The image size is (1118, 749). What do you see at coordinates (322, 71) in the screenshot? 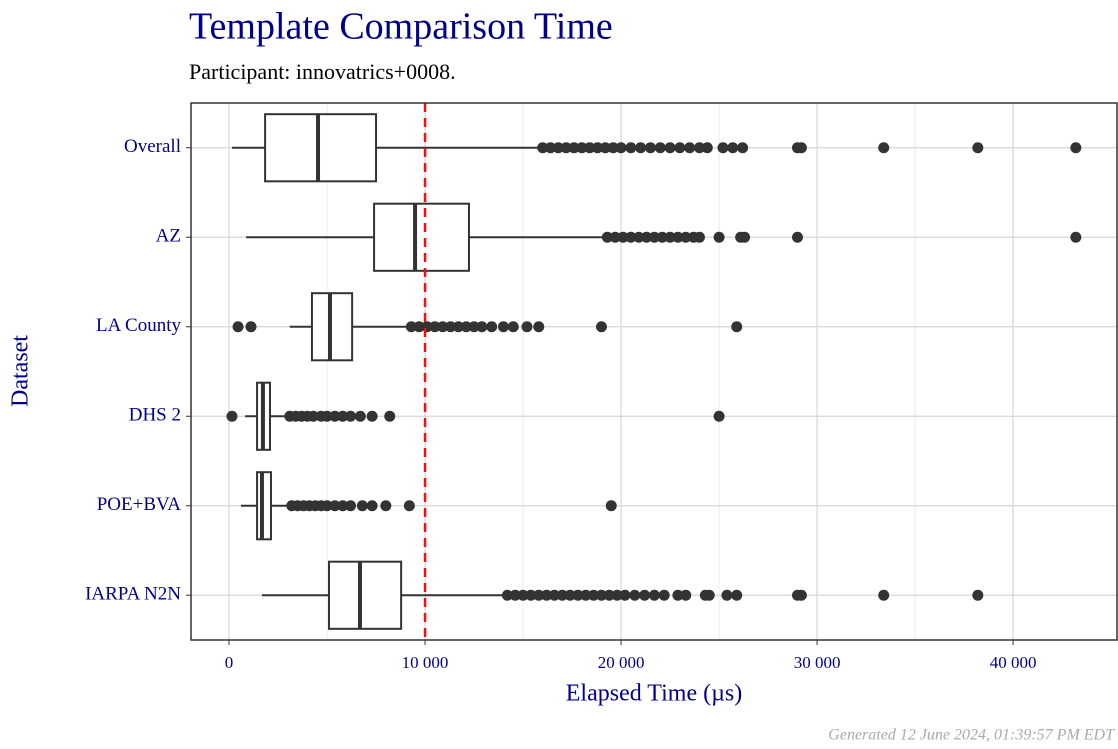
I see `chart-subtitle: Participant: innovatrics+0008.` at bounding box center [322, 71].